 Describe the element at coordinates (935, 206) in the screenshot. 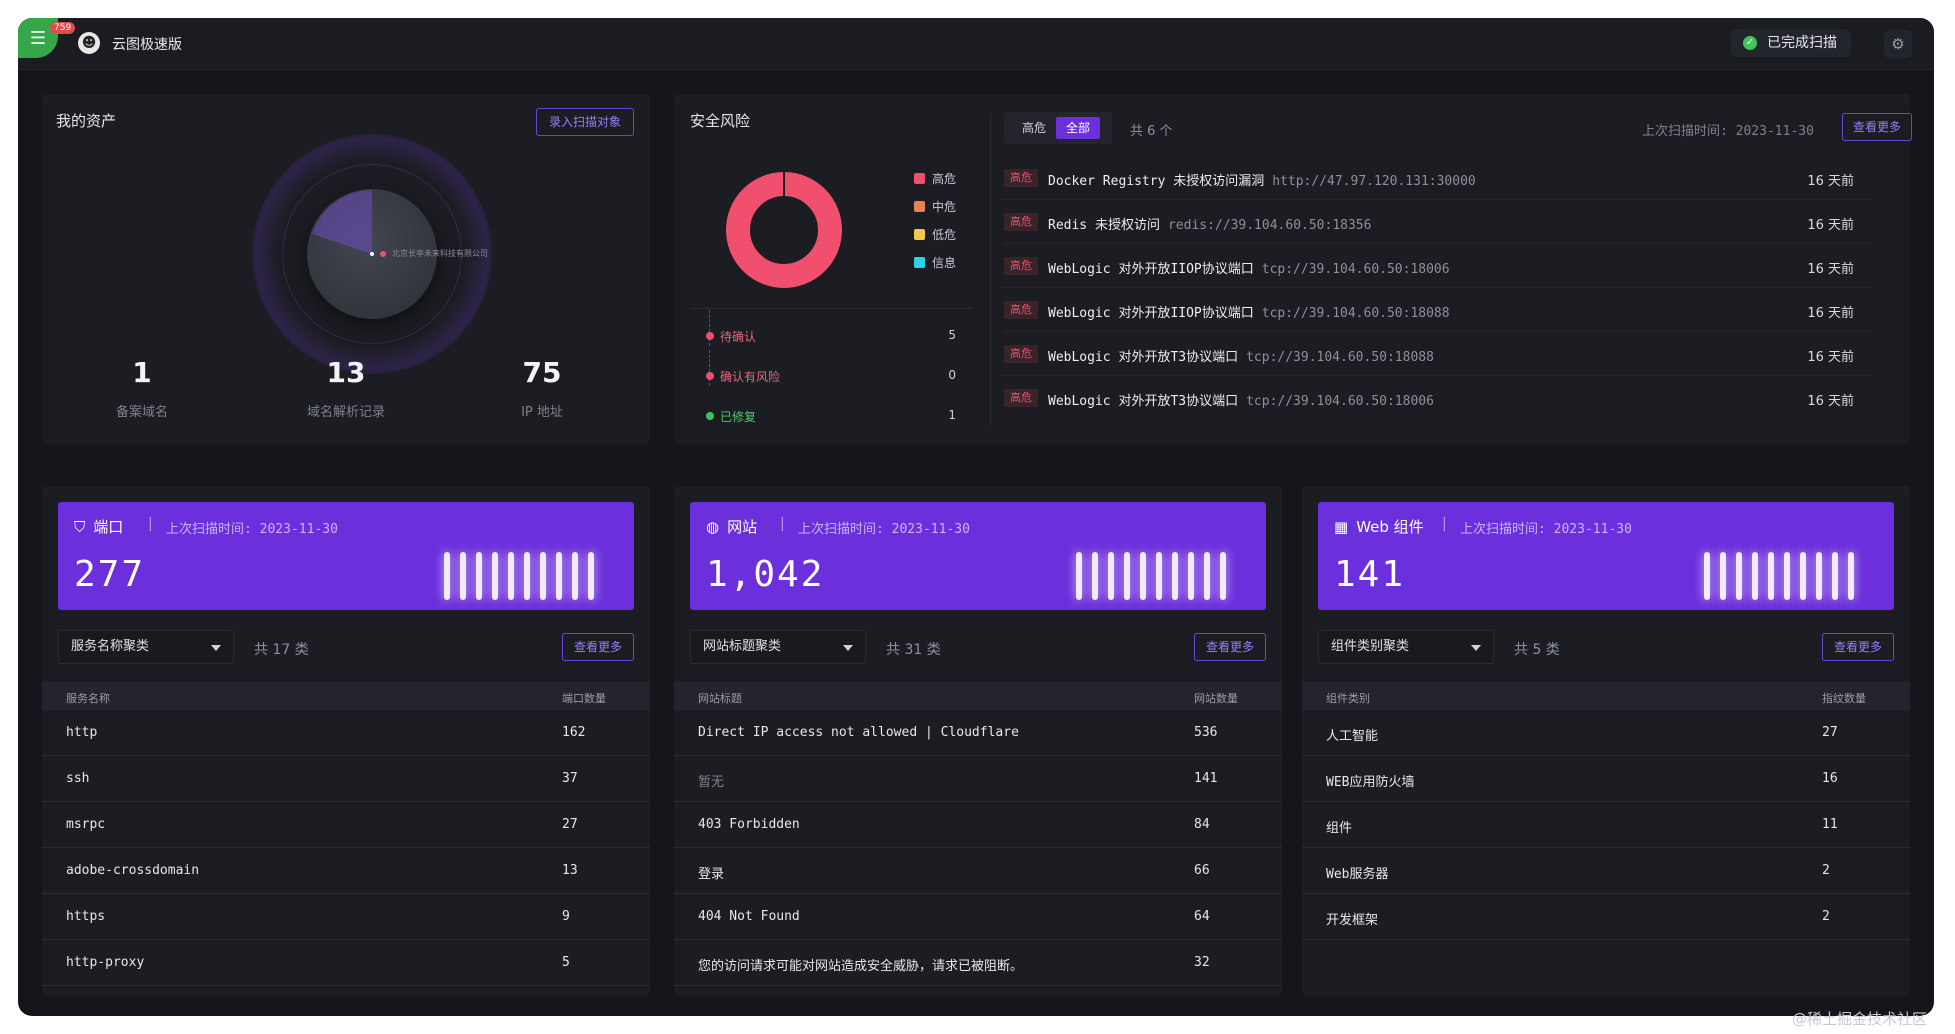

I see `legend-medium: 中危` at that location.